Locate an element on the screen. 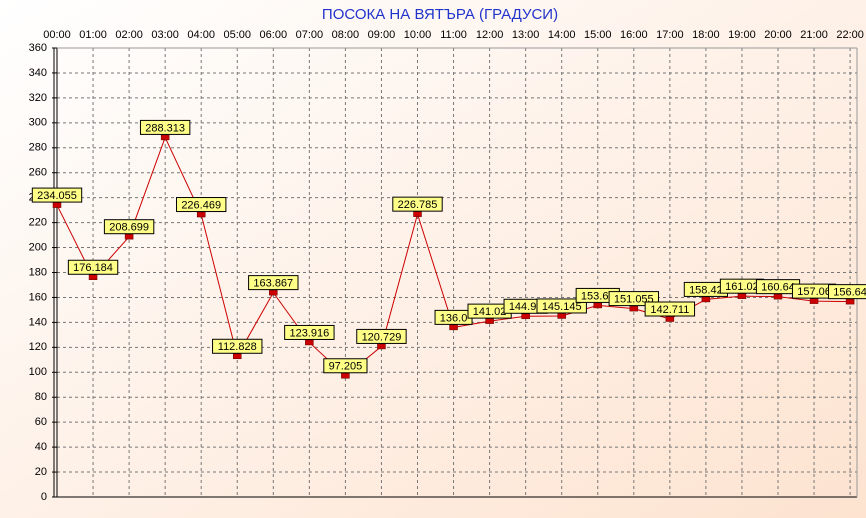  data-label: 153.60 is located at coordinates (598, 296).